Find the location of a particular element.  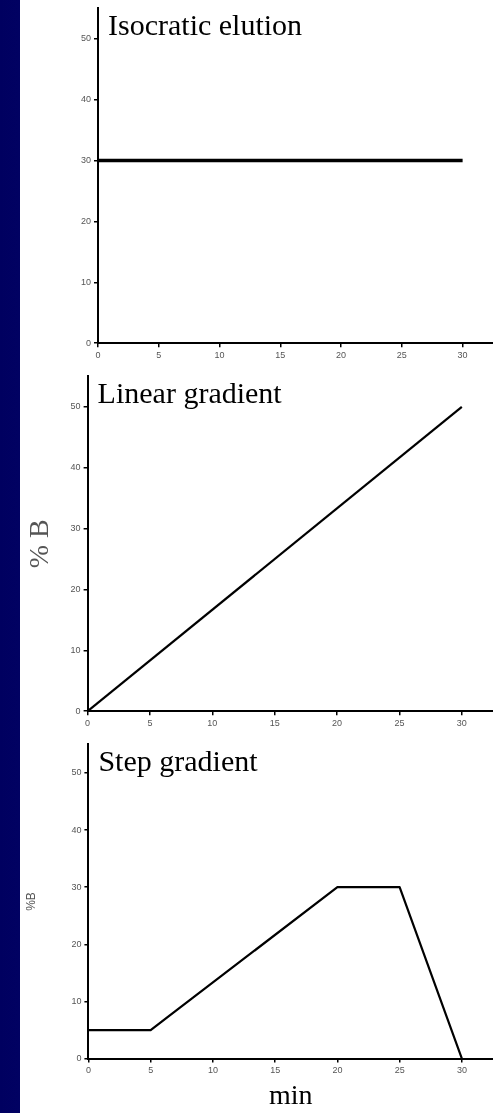

y-axis-title: % B is located at coordinates (39, 544).